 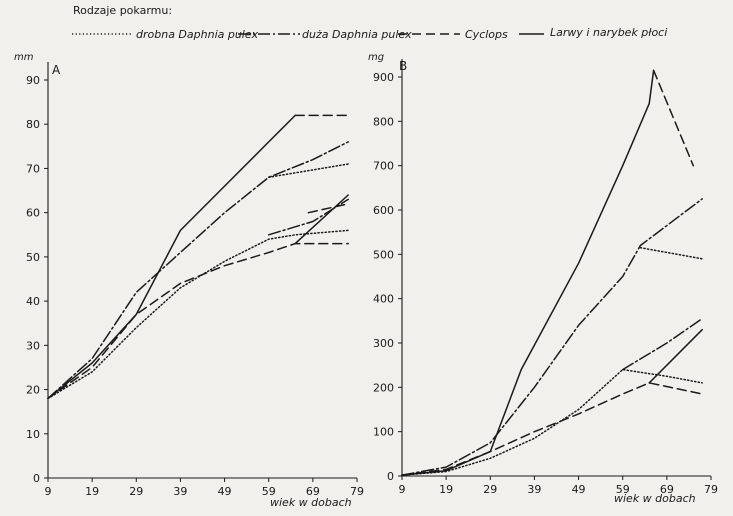 I want to click on y-tick-label-a-80: 80, so click(x=33, y=124).